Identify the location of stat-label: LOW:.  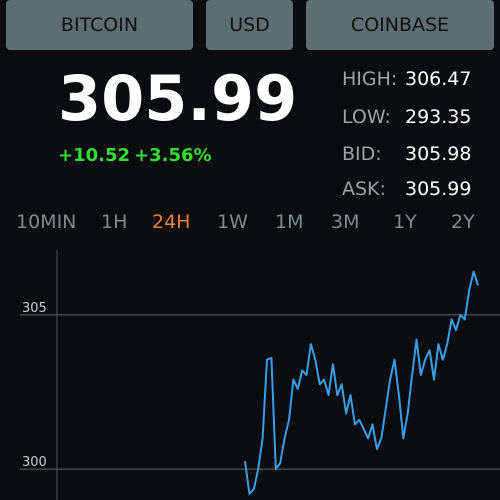
(366, 117).